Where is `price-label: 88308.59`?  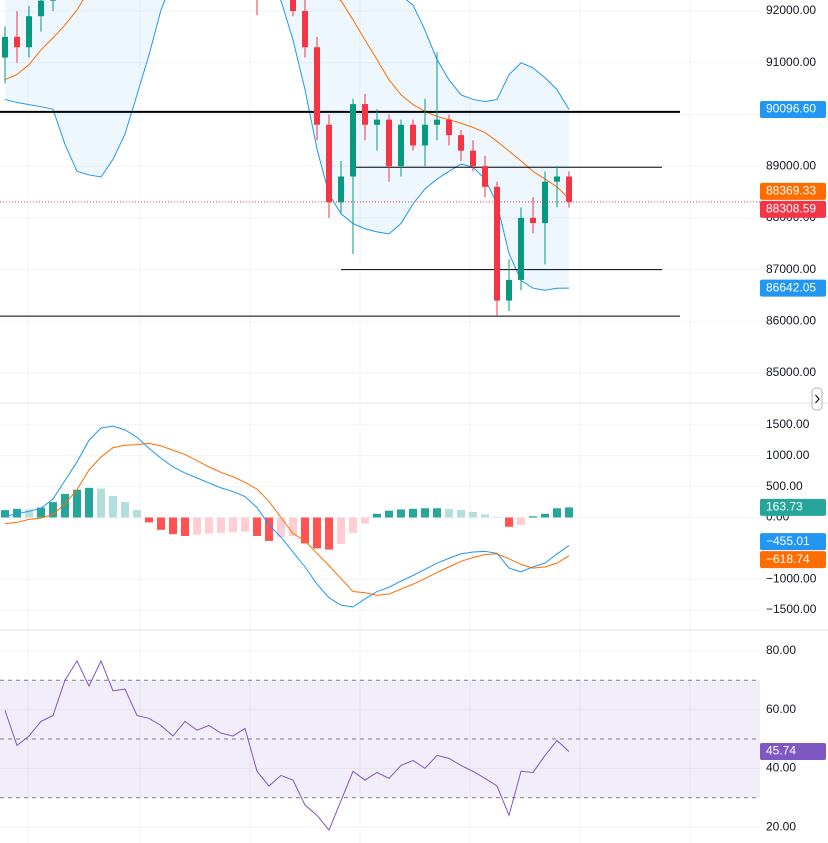
price-label: 88308.59 is located at coordinates (791, 209).